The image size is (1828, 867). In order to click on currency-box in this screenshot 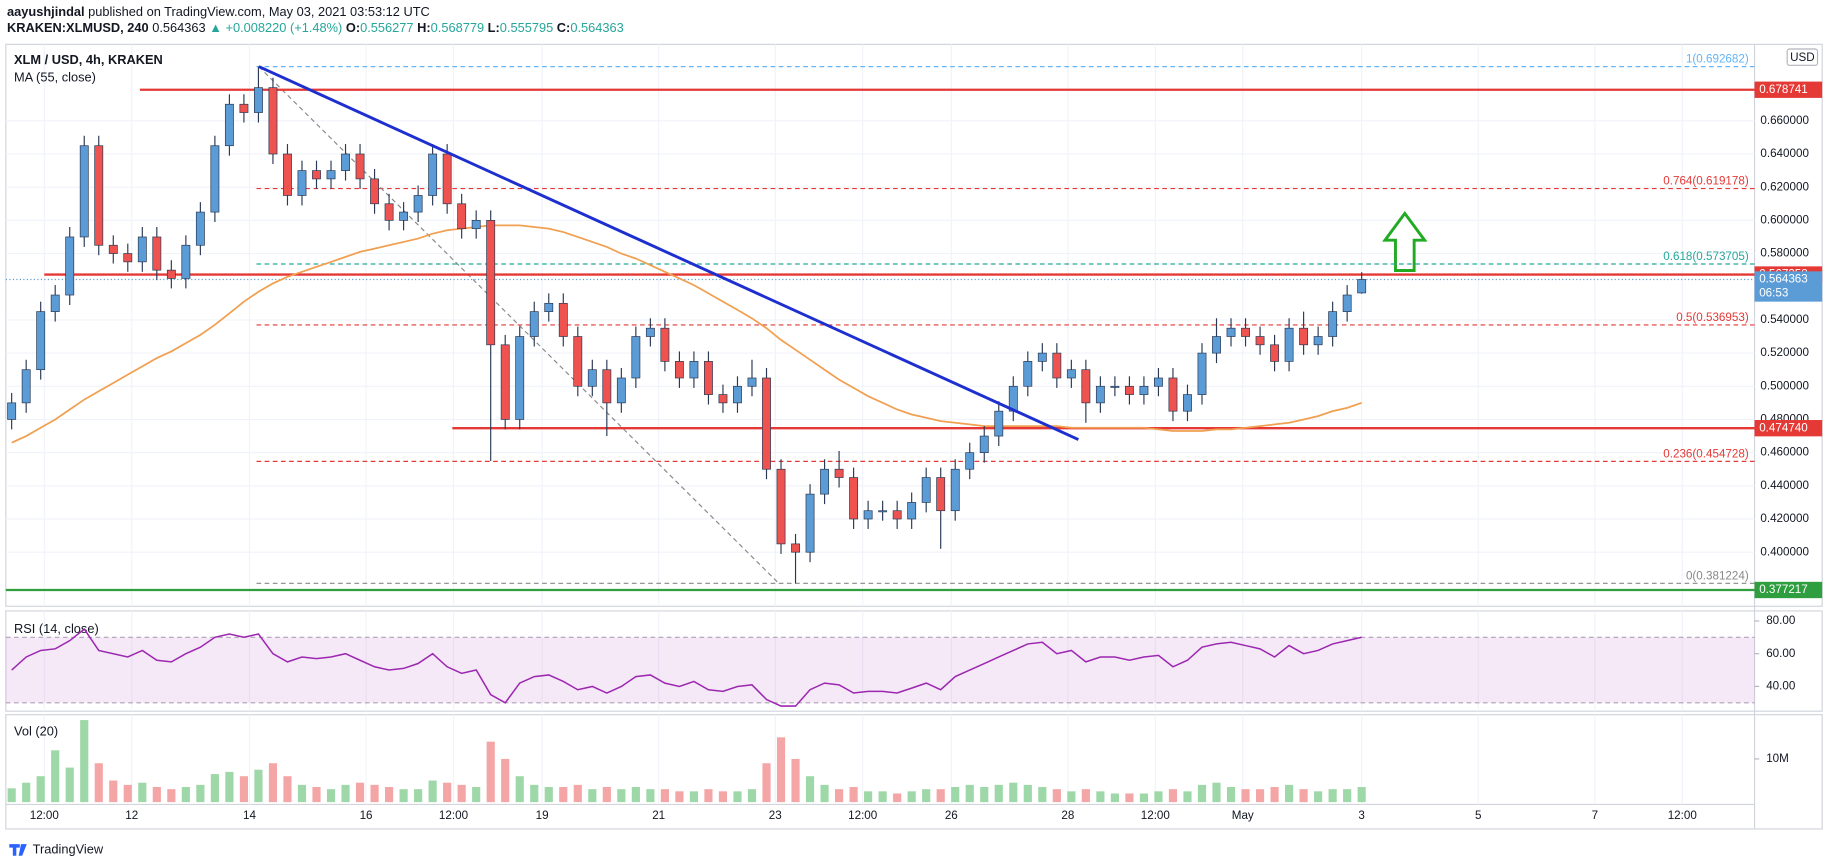, I will do `click(1802, 57)`.